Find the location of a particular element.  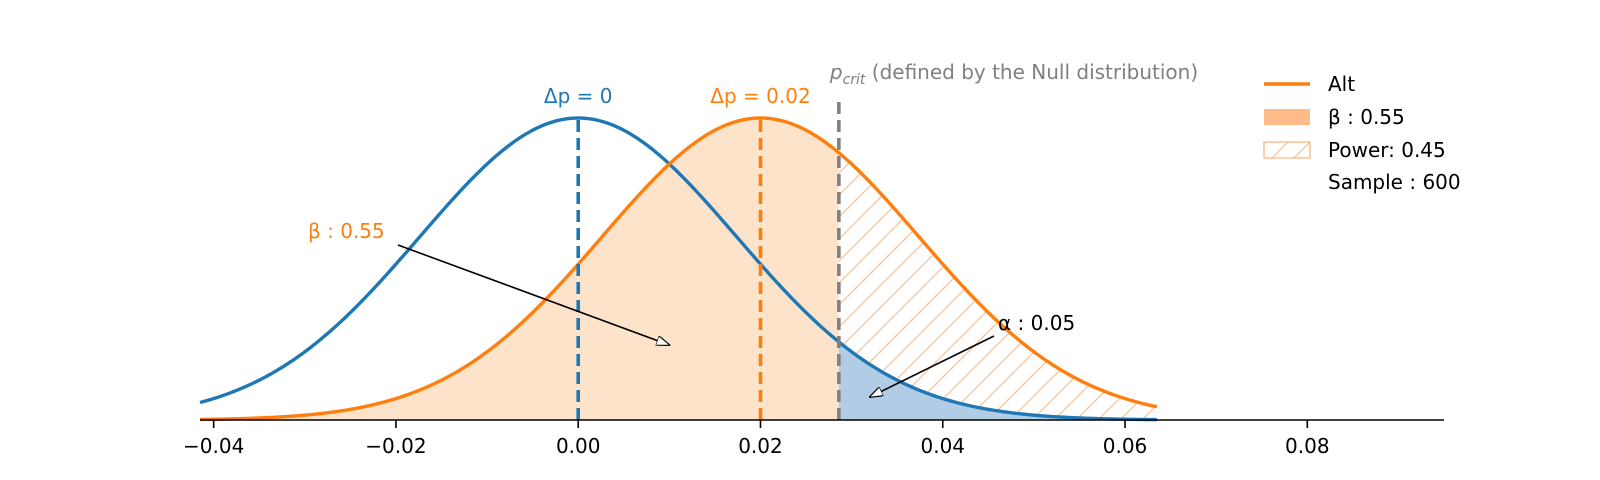

legend-alt-label: Alt is located at coordinates (1341, 84).